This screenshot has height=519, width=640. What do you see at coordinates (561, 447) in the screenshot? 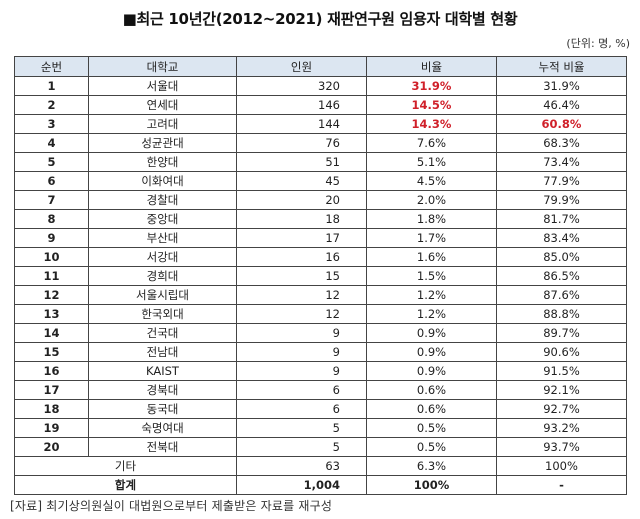
I see `cumulative-cell: 93.7%` at bounding box center [561, 447].